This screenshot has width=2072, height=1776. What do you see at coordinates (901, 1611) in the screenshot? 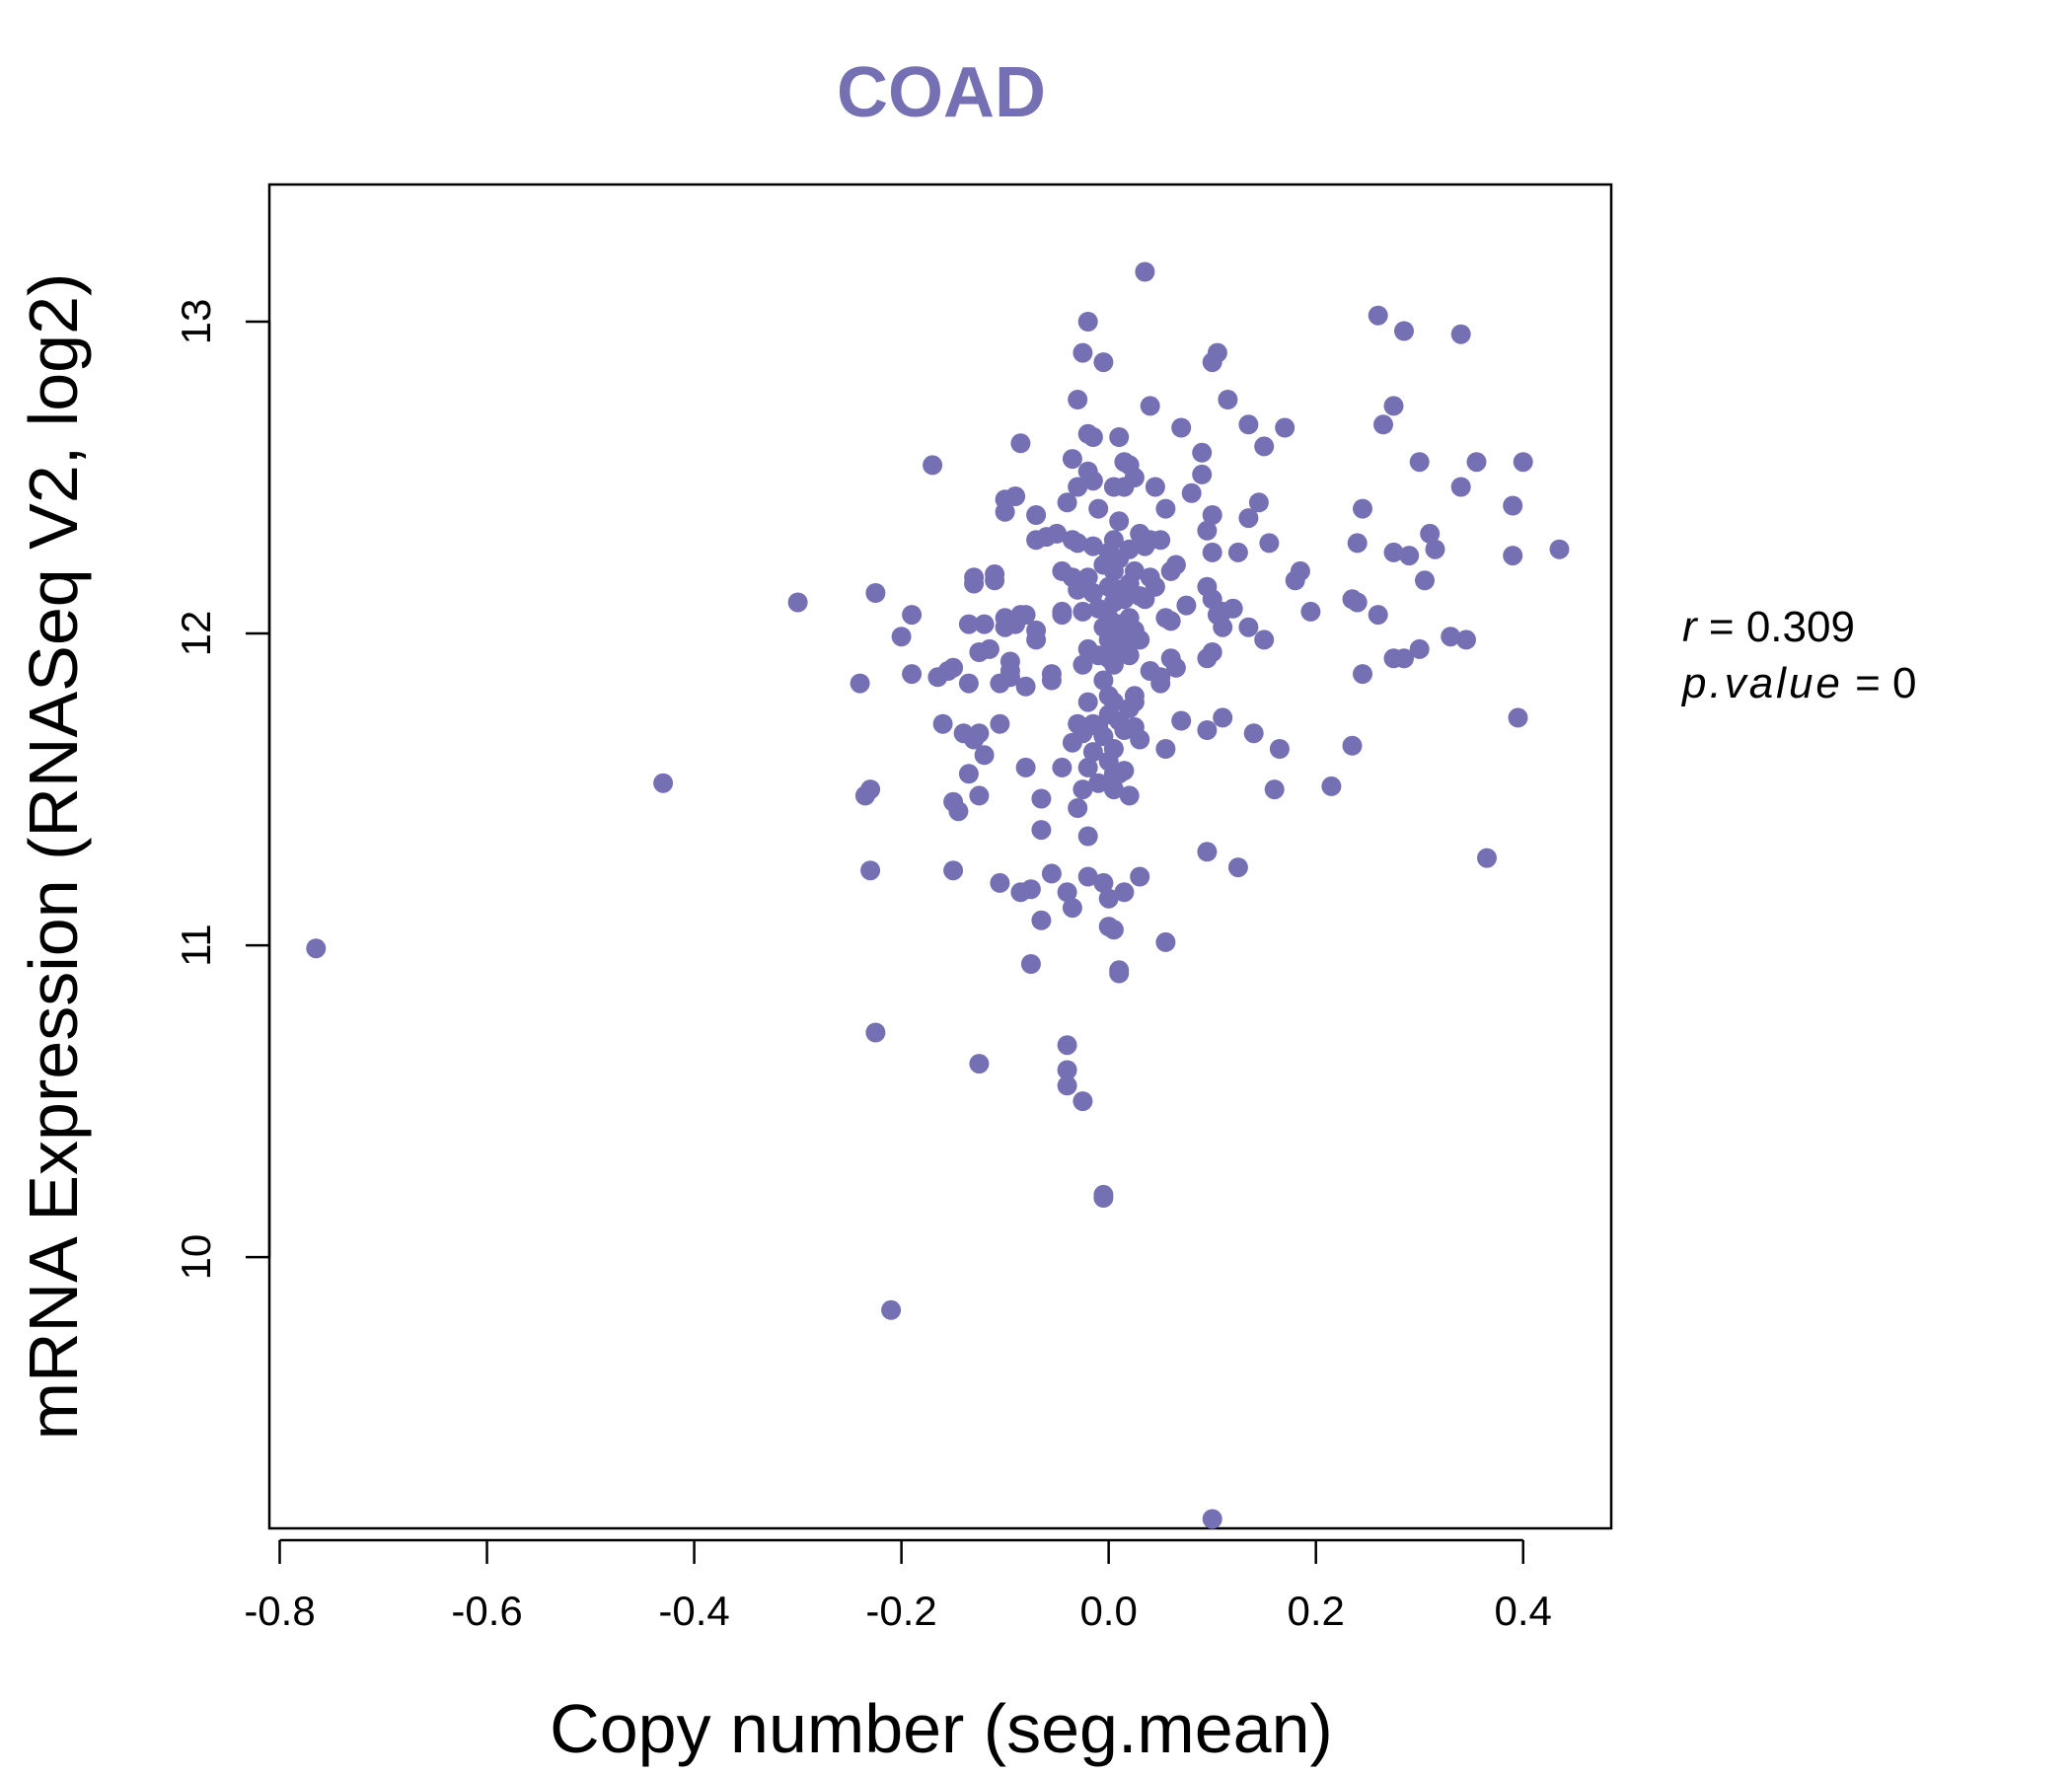
I see `x-tick-label: -0.2` at bounding box center [901, 1611].